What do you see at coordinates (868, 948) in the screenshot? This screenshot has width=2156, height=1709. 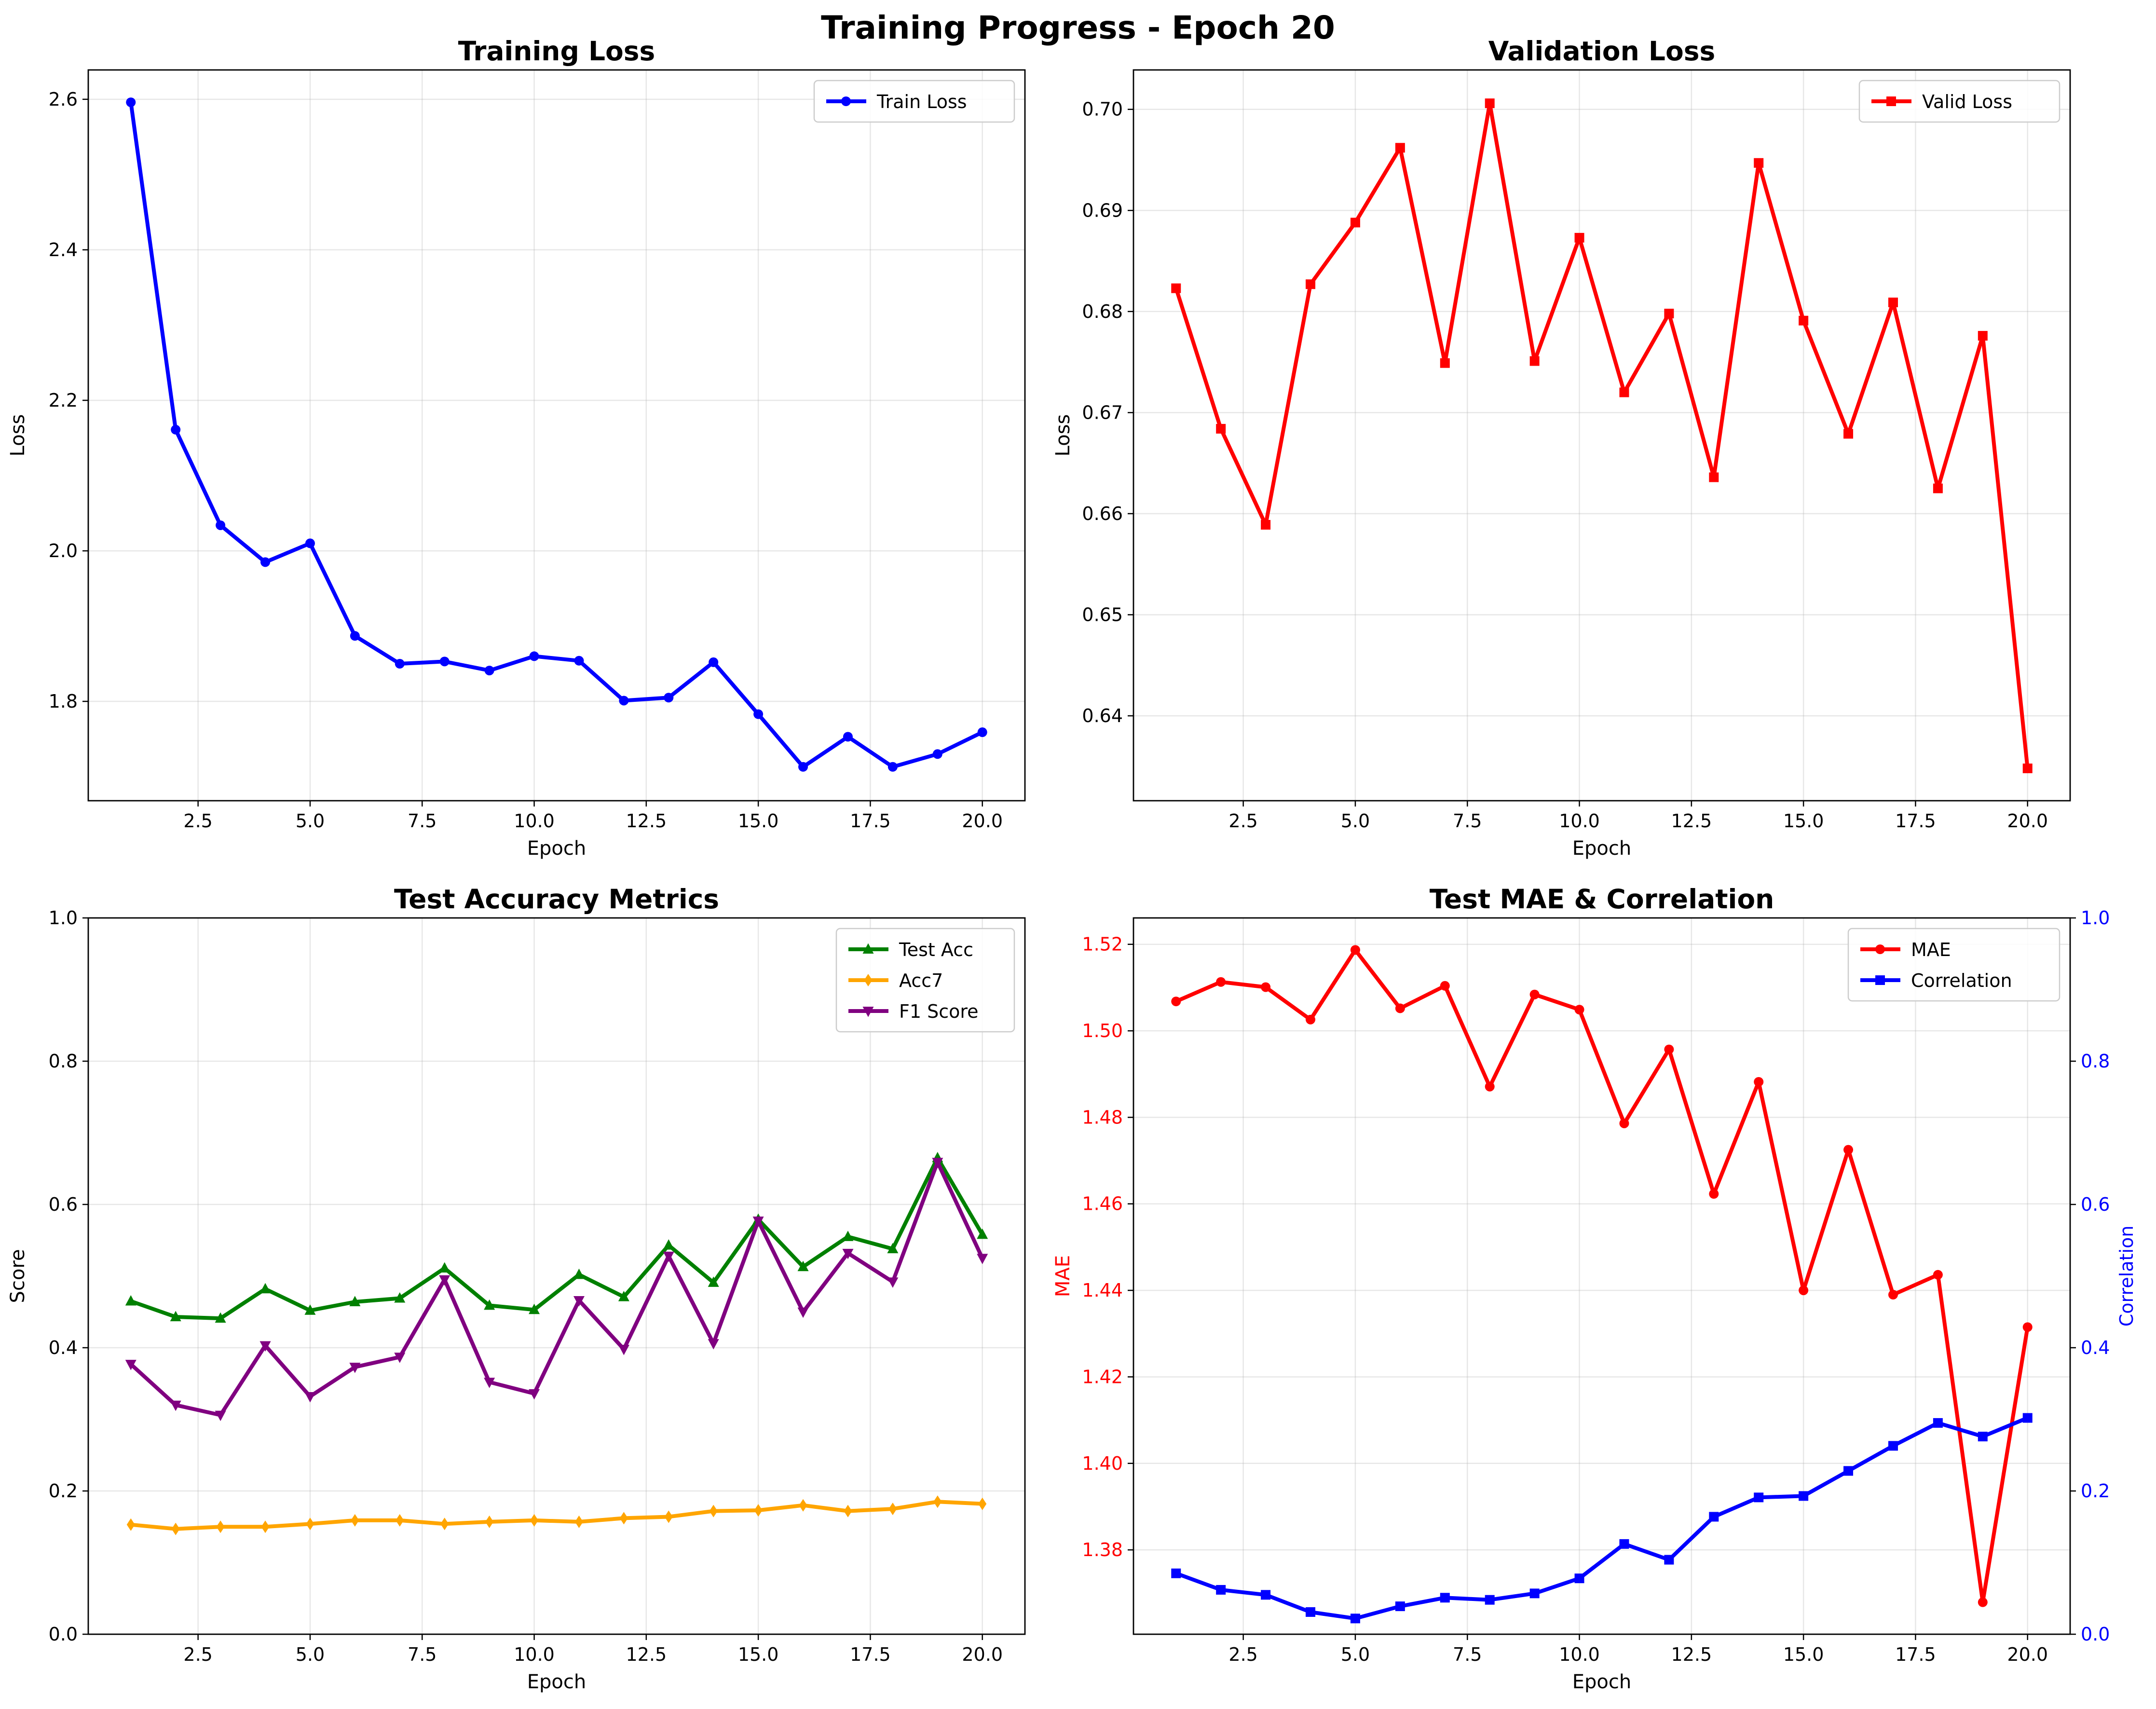 I see `legend-marker-test-acc` at bounding box center [868, 948].